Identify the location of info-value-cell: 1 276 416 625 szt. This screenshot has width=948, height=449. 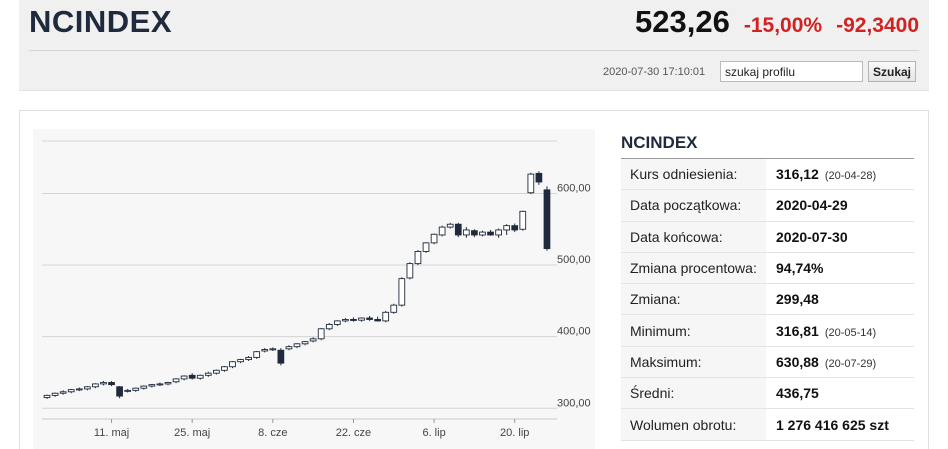
(840, 424).